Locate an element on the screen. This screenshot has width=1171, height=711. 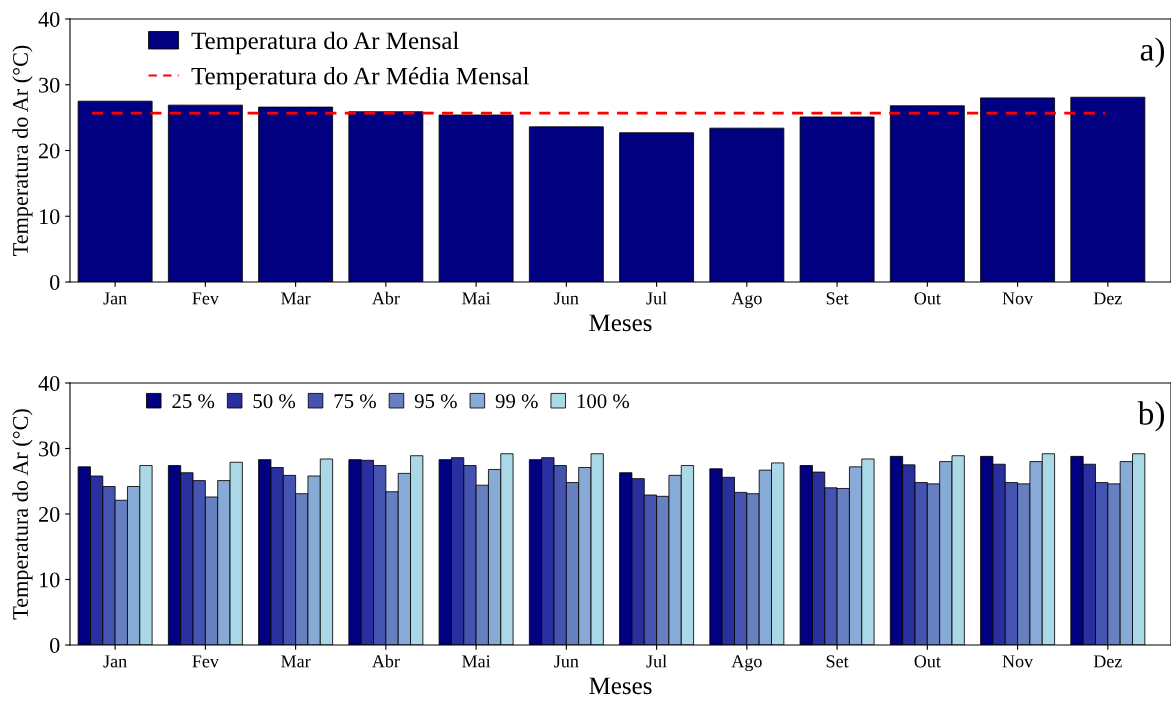
annotation: a) is located at coordinates (1152, 52).